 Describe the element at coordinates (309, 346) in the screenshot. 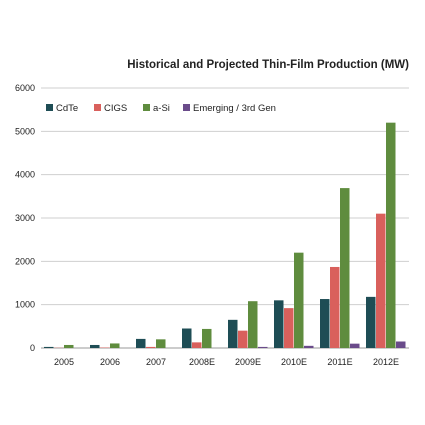

I see `bar-emerging-3rd-gen-2010e` at that location.